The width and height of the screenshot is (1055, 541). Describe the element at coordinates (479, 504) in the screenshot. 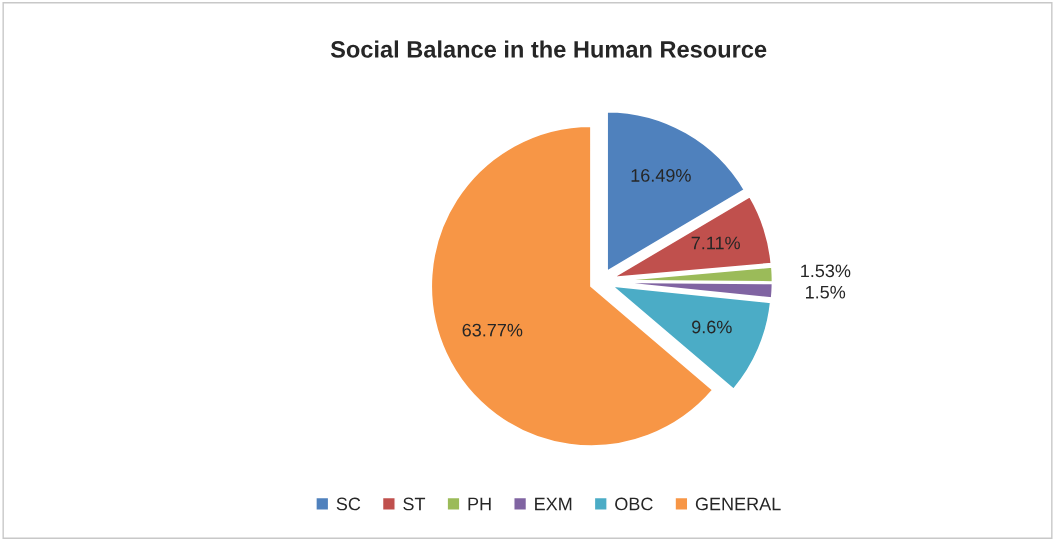

I see `legend-label: PH` at that location.